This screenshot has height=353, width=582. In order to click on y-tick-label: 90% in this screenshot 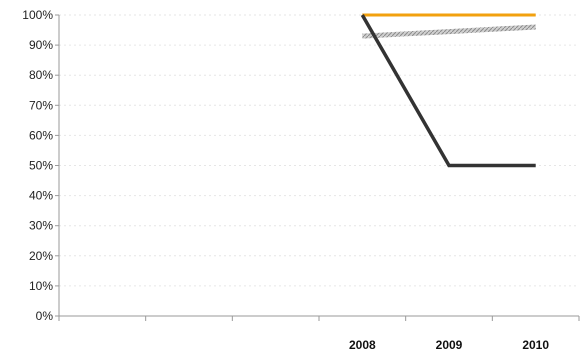, I will do `click(41, 45)`.